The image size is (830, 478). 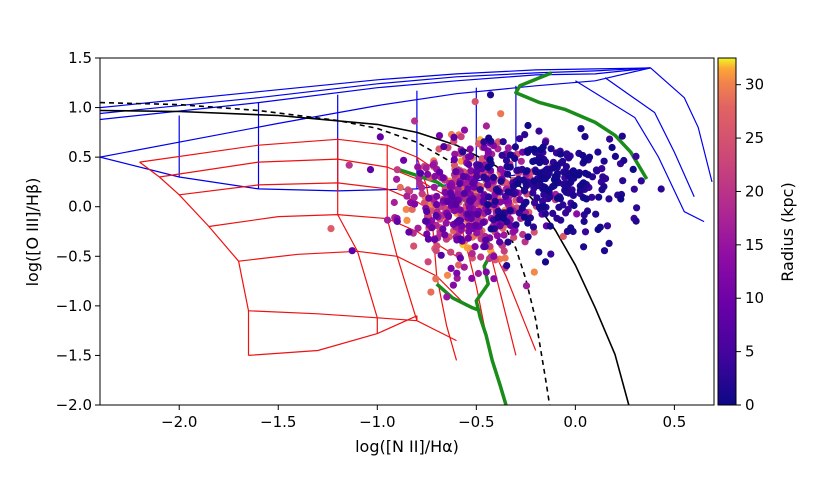 I want to click on y-tick-label: 0.5, so click(x=80, y=157).